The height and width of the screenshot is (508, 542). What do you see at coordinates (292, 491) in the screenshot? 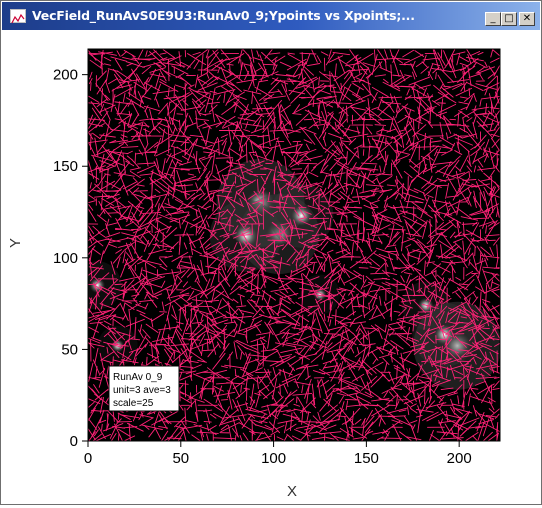
I see `x-axis-label: X` at bounding box center [292, 491].